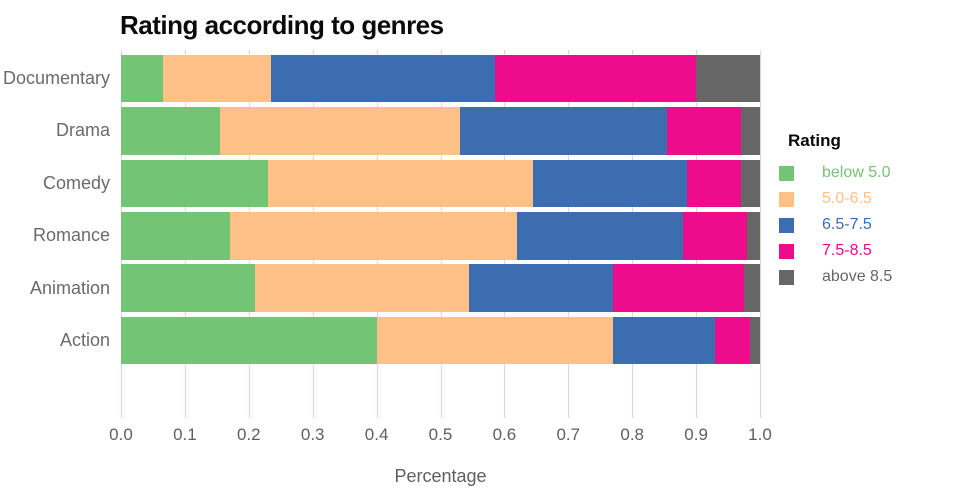 The width and height of the screenshot is (960, 500). What do you see at coordinates (504, 434) in the screenshot?
I see `x-tick-label: 0.6` at bounding box center [504, 434].